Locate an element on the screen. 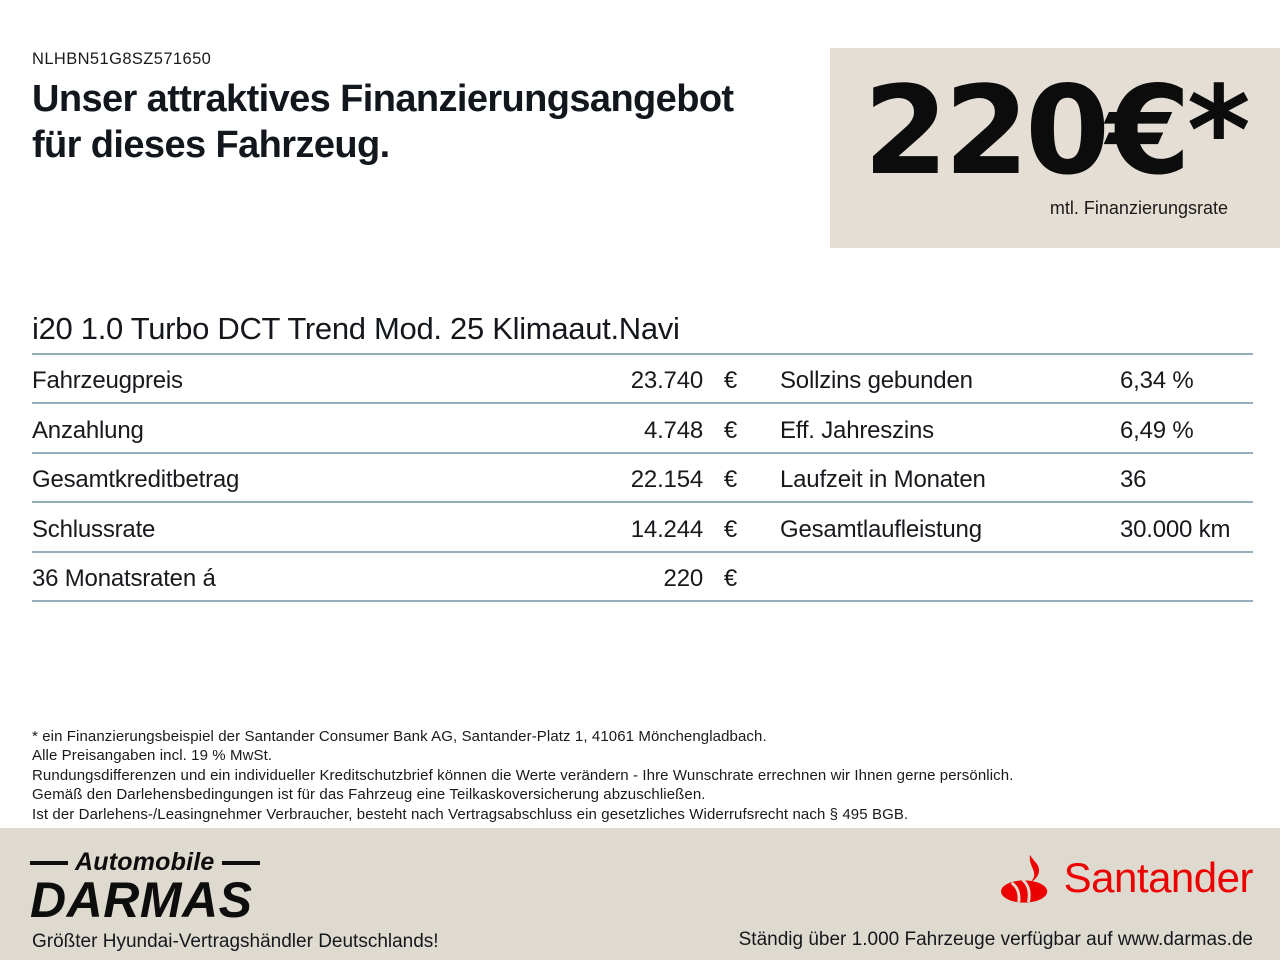  darmas-logo-wordmark: DARMAS is located at coordinates (141, 900).